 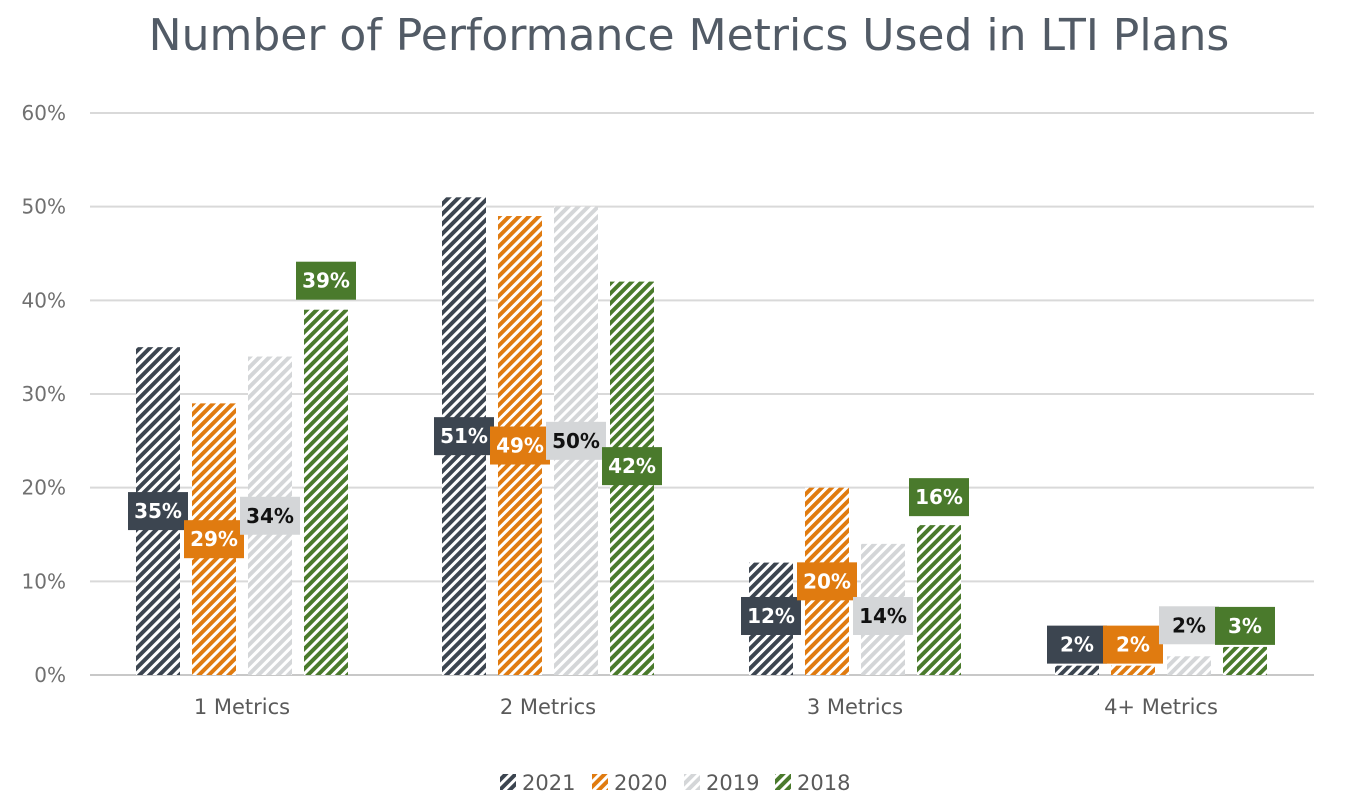 I want to click on legend-item-2020: 2020, so click(x=629, y=783).